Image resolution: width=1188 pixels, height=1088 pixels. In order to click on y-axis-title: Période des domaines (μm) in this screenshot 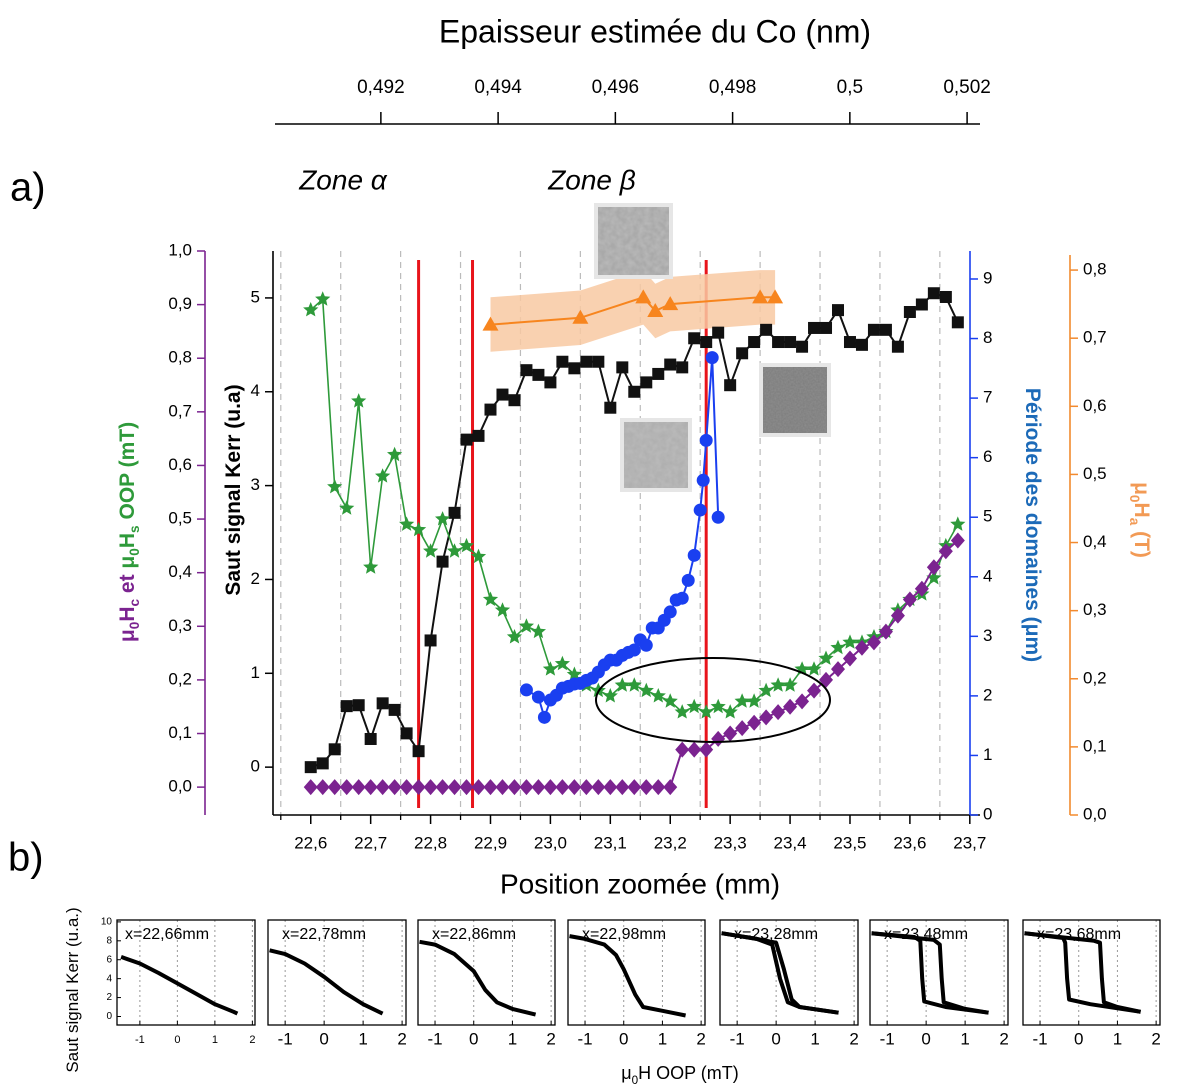, I will do `click(1032, 525)`.